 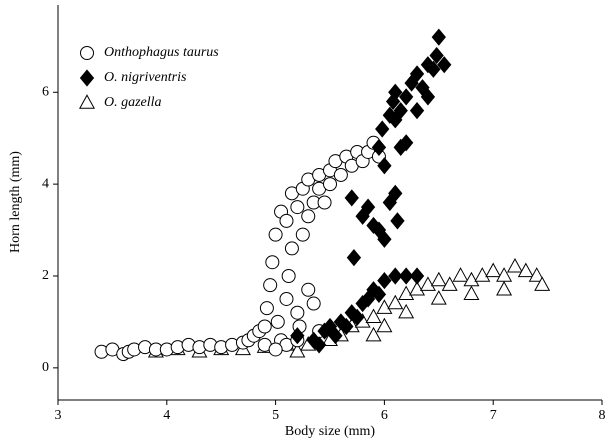 What do you see at coordinates (45, 275) in the screenshot?
I see `y-tick-label: 2` at bounding box center [45, 275].